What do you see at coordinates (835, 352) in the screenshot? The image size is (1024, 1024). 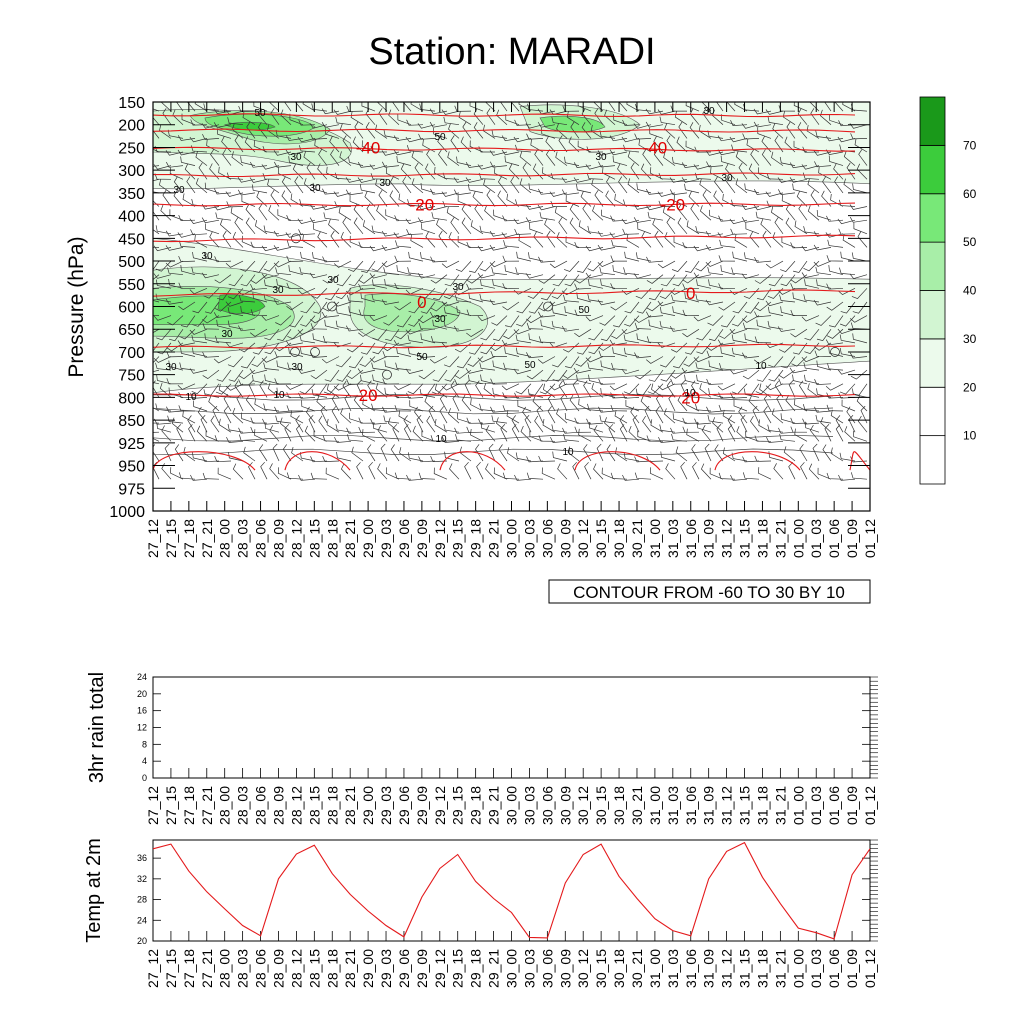 I see `calm-wind-circle` at bounding box center [835, 352].